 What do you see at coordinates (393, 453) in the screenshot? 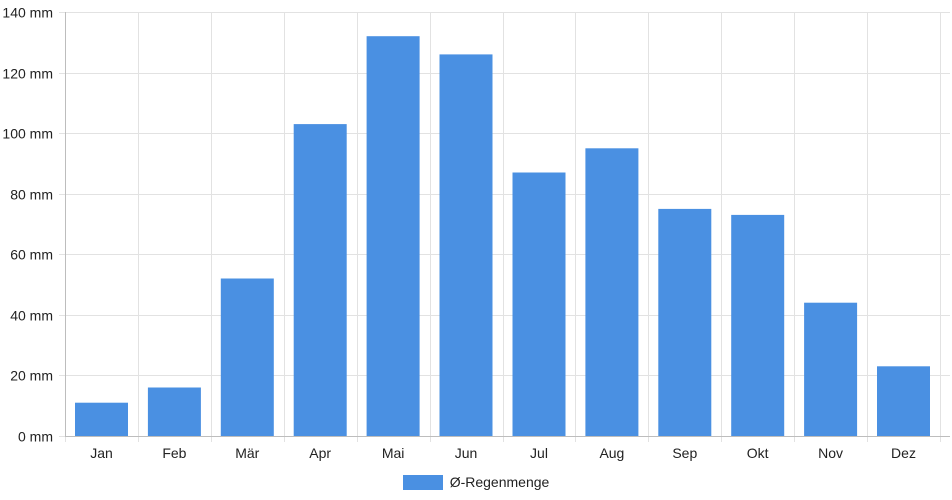
I see `x-tick-label: Mai` at bounding box center [393, 453].